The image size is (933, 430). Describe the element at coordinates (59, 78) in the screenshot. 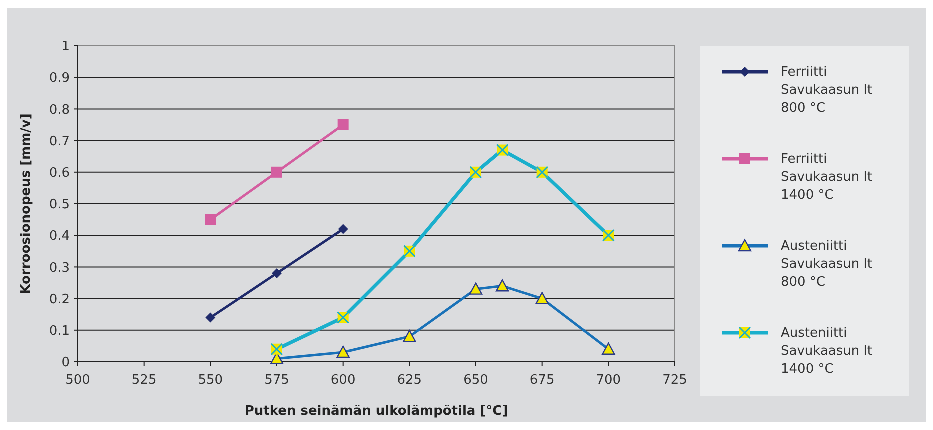

I see `y-tick-label: 0.9` at that location.